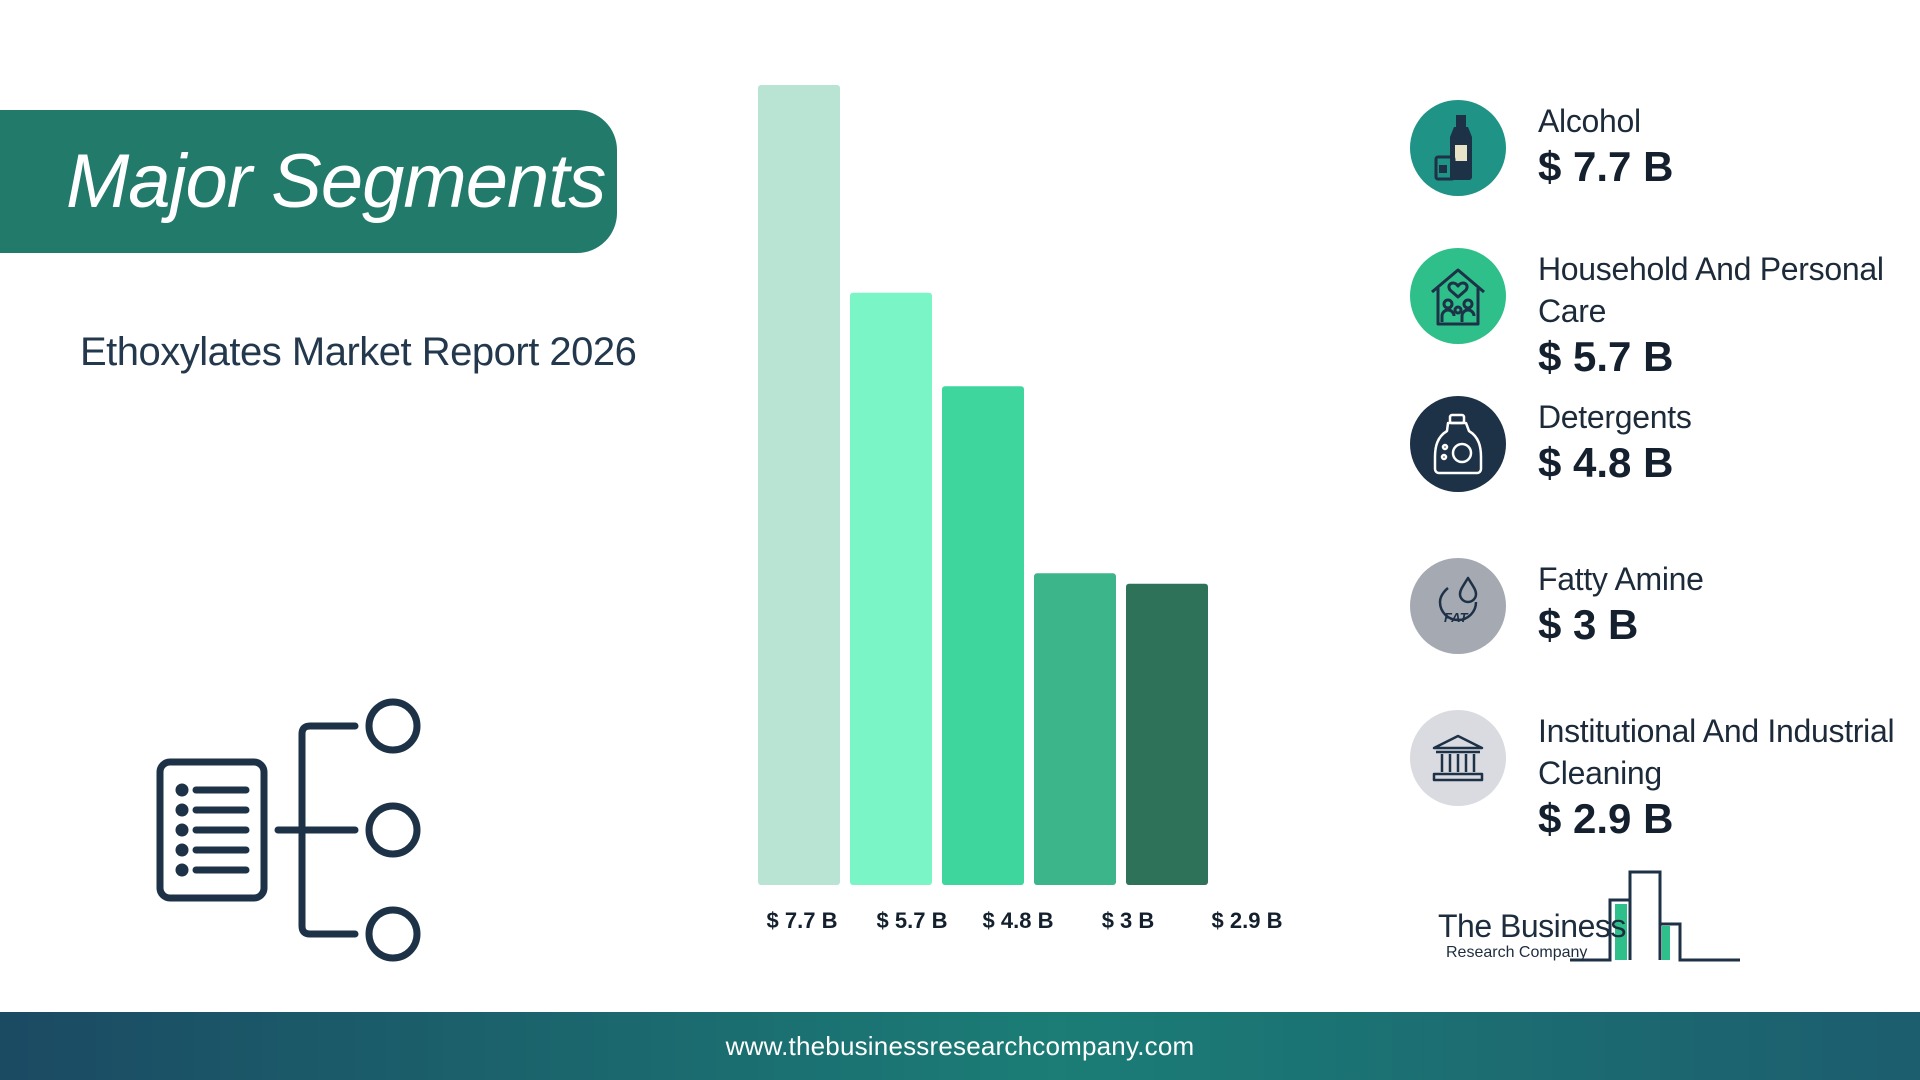 This screenshot has height=1080, width=1920. What do you see at coordinates (1606, 462) in the screenshot?
I see `legend-value: $ 4.8 B` at bounding box center [1606, 462].